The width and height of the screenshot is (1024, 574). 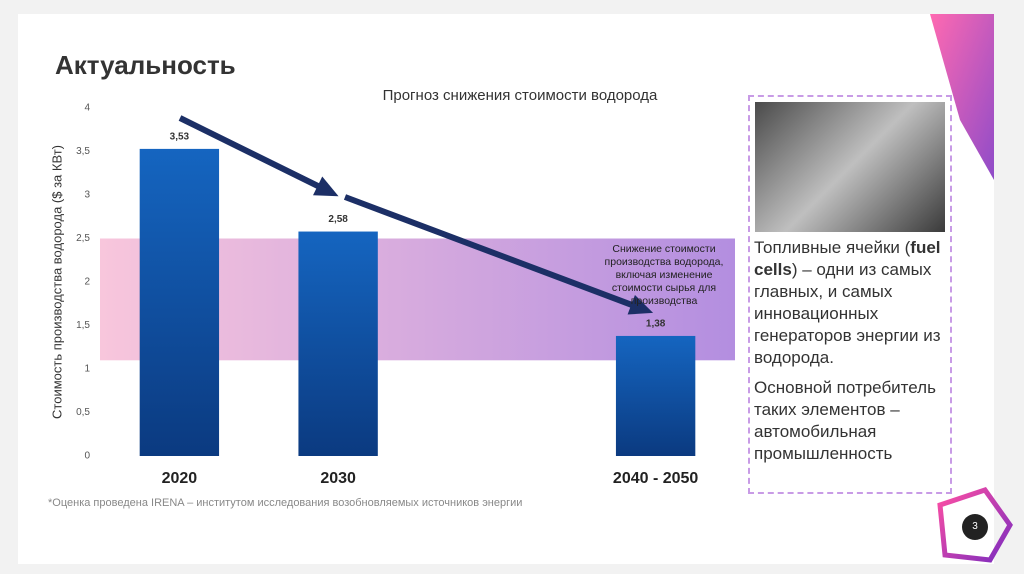 What do you see at coordinates (850, 167) in the screenshot?
I see `engine-image` at bounding box center [850, 167].